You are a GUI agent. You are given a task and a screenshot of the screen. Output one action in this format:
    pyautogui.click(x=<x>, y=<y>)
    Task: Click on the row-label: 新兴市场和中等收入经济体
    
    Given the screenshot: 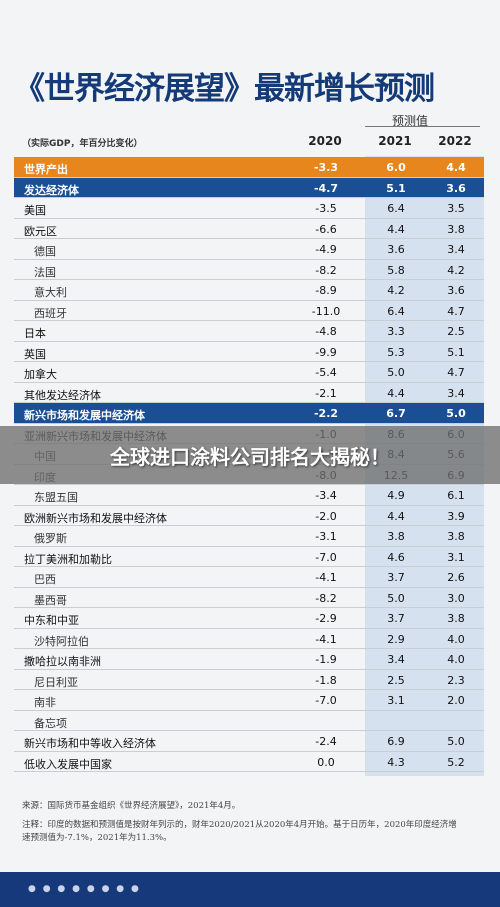 What is the action you would take?
    pyautogui.click(x=90, y=743)
    